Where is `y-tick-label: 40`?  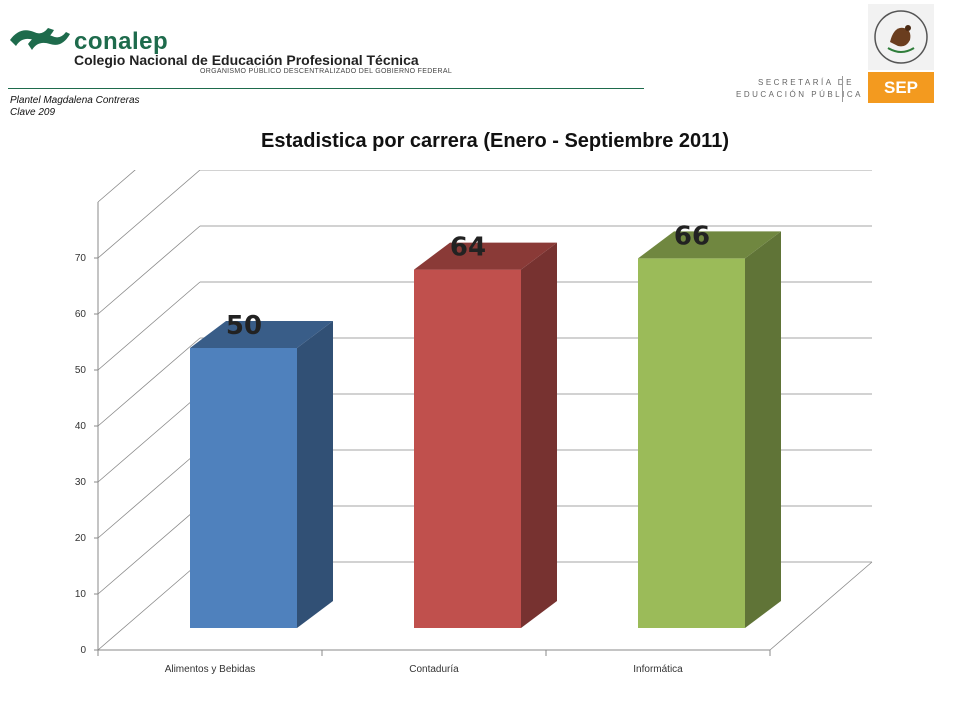
y-tick-label: 40 is located at coordinates (81, 426).